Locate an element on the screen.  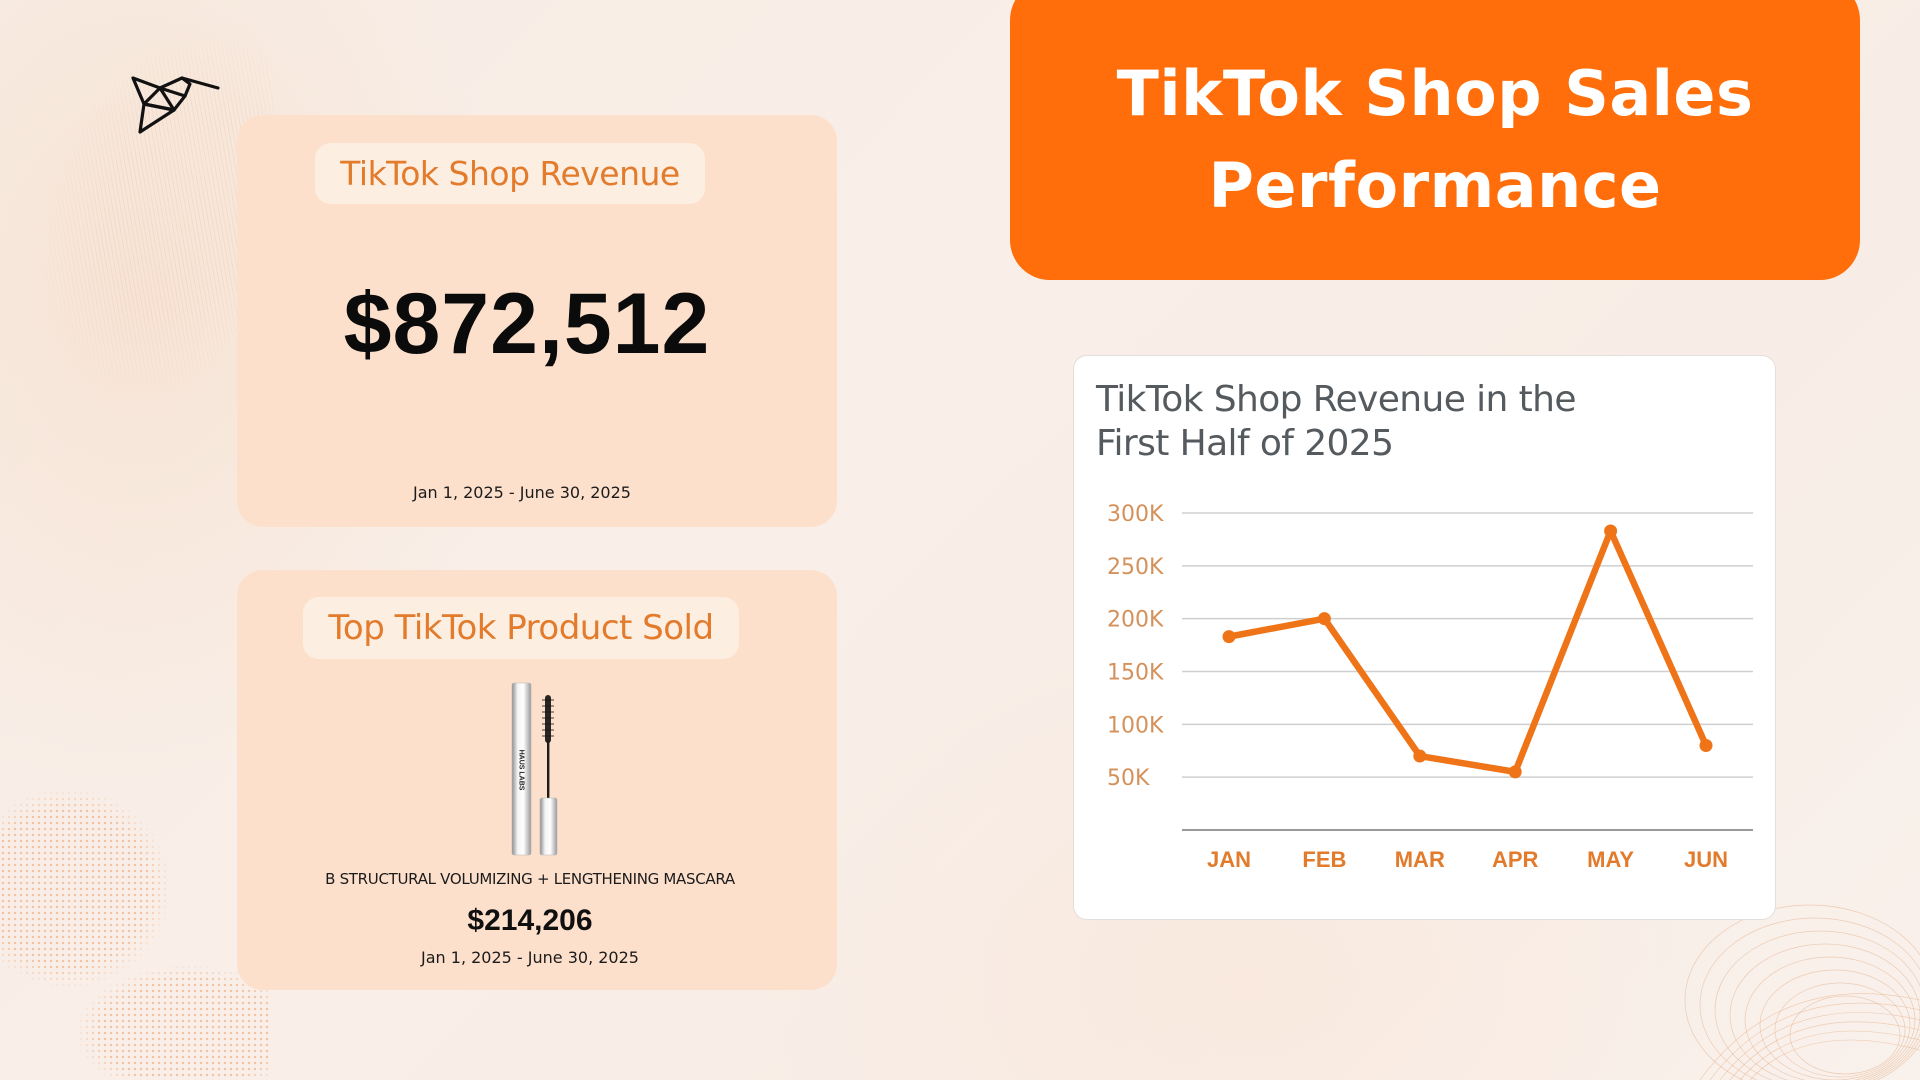
top-product-date-range: Jan 1, 2025 - June 30, 2025 is located at coordinates (530, 957).